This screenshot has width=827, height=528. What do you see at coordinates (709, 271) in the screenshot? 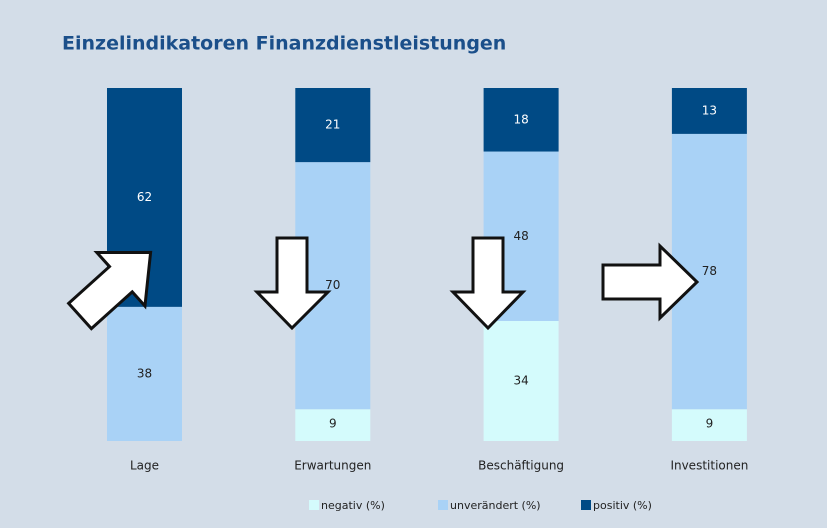
I see `value-label: 78` at bounding box center [709, 271].